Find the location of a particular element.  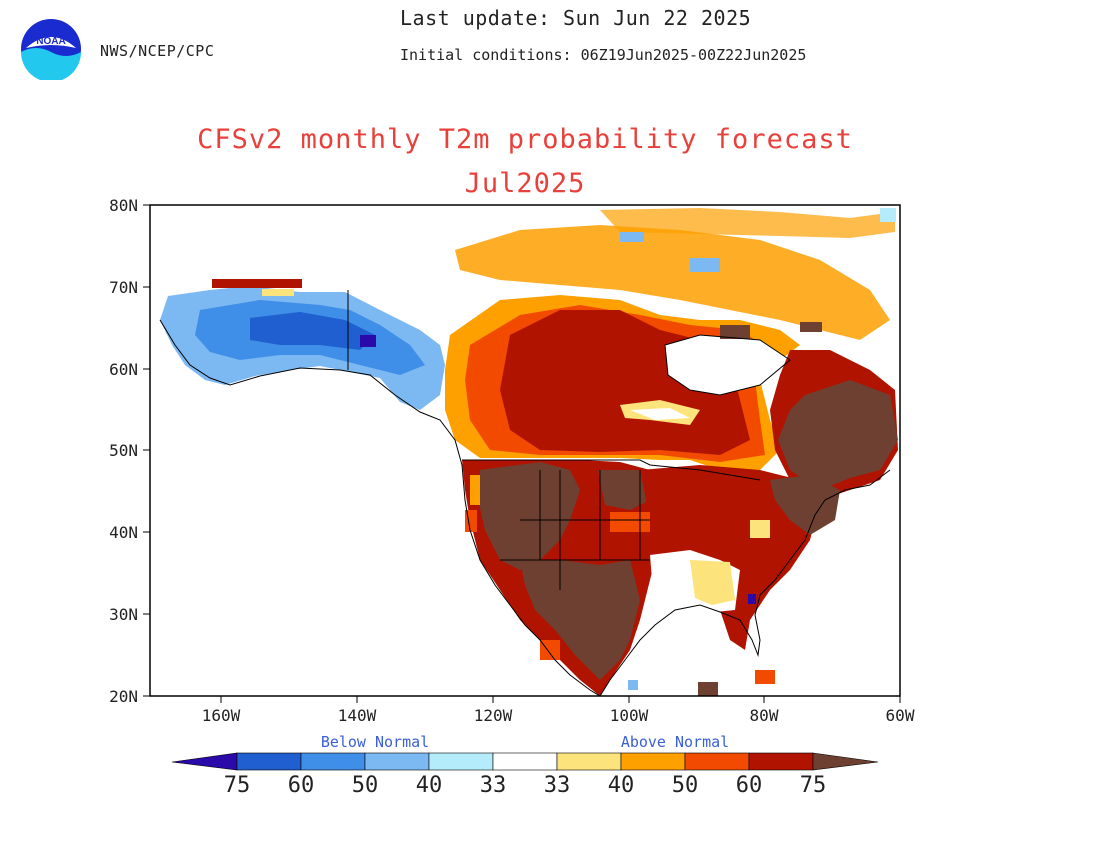

legend-swatch-neutral is located at coordinates (525, 761).